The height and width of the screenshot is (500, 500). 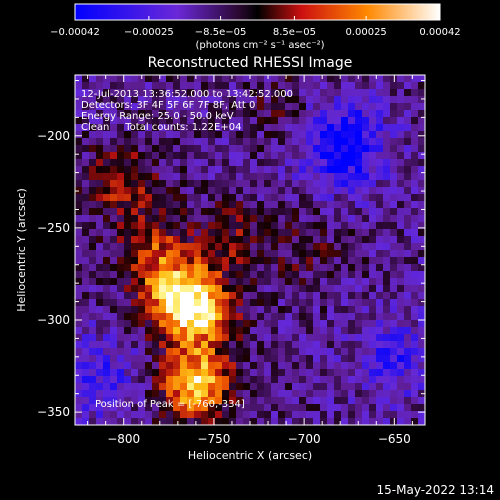 What do you see at coordinates (157, 116) in the screenshot?
I see `annotation-energy-range: Energy Range: 25.0 - 50.0 keV` at bounding box center [157, 116].